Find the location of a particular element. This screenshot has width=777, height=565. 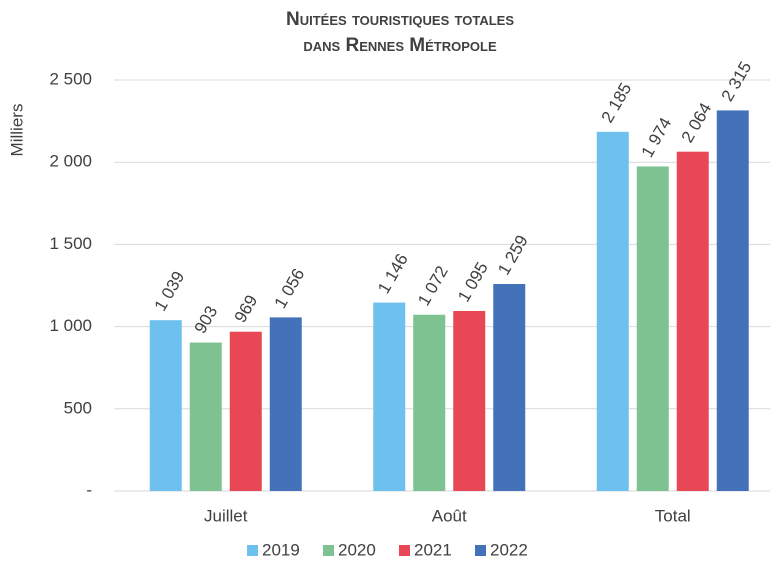

data-label: 1 974 is located at coordinates (657, 137).